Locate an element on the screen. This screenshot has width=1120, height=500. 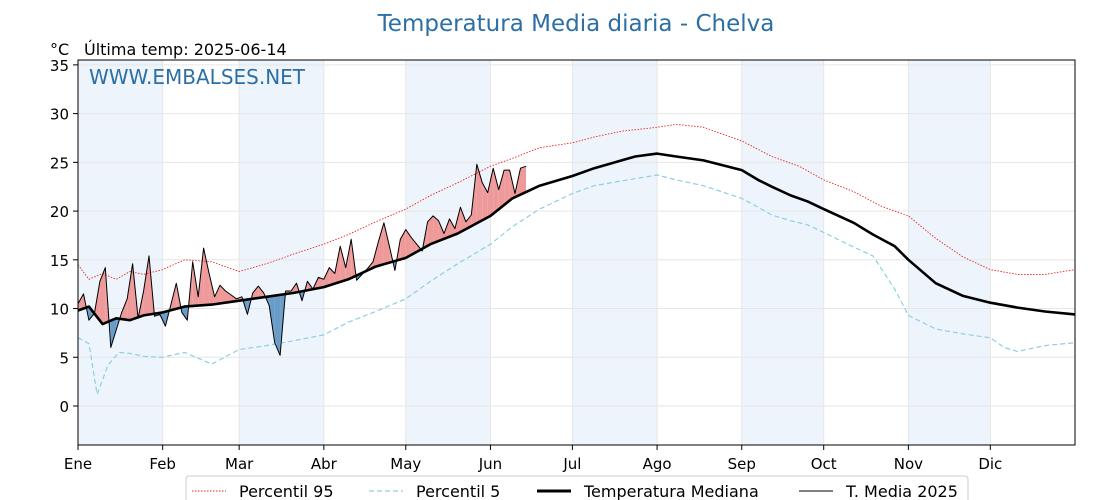
last-temp-label: Última temp: 2025-06-14 is located at coordinates (185, 49).